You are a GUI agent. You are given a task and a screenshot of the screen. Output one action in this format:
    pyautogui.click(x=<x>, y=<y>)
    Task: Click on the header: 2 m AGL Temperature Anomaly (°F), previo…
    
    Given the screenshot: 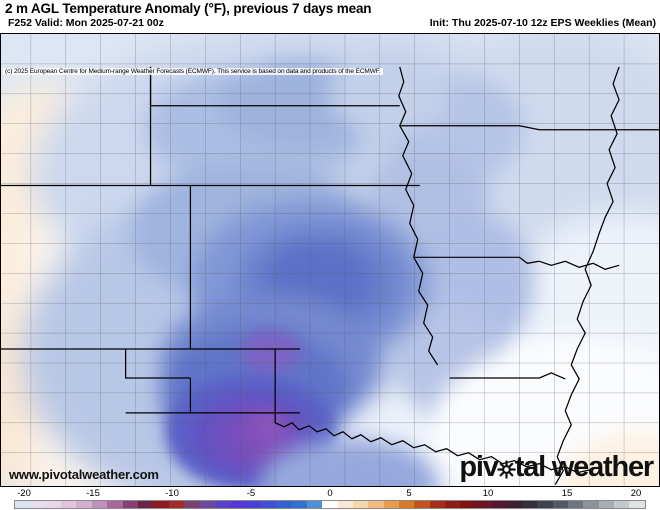 What is the action you would take?
    pyautogui.click(x=330, y=16)
    